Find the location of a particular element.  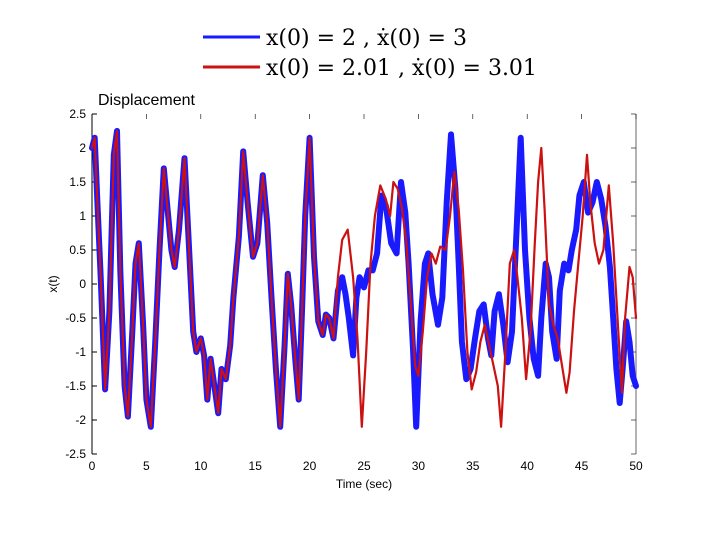

x-tick-label: 15 is located at coordinates (256, 466).